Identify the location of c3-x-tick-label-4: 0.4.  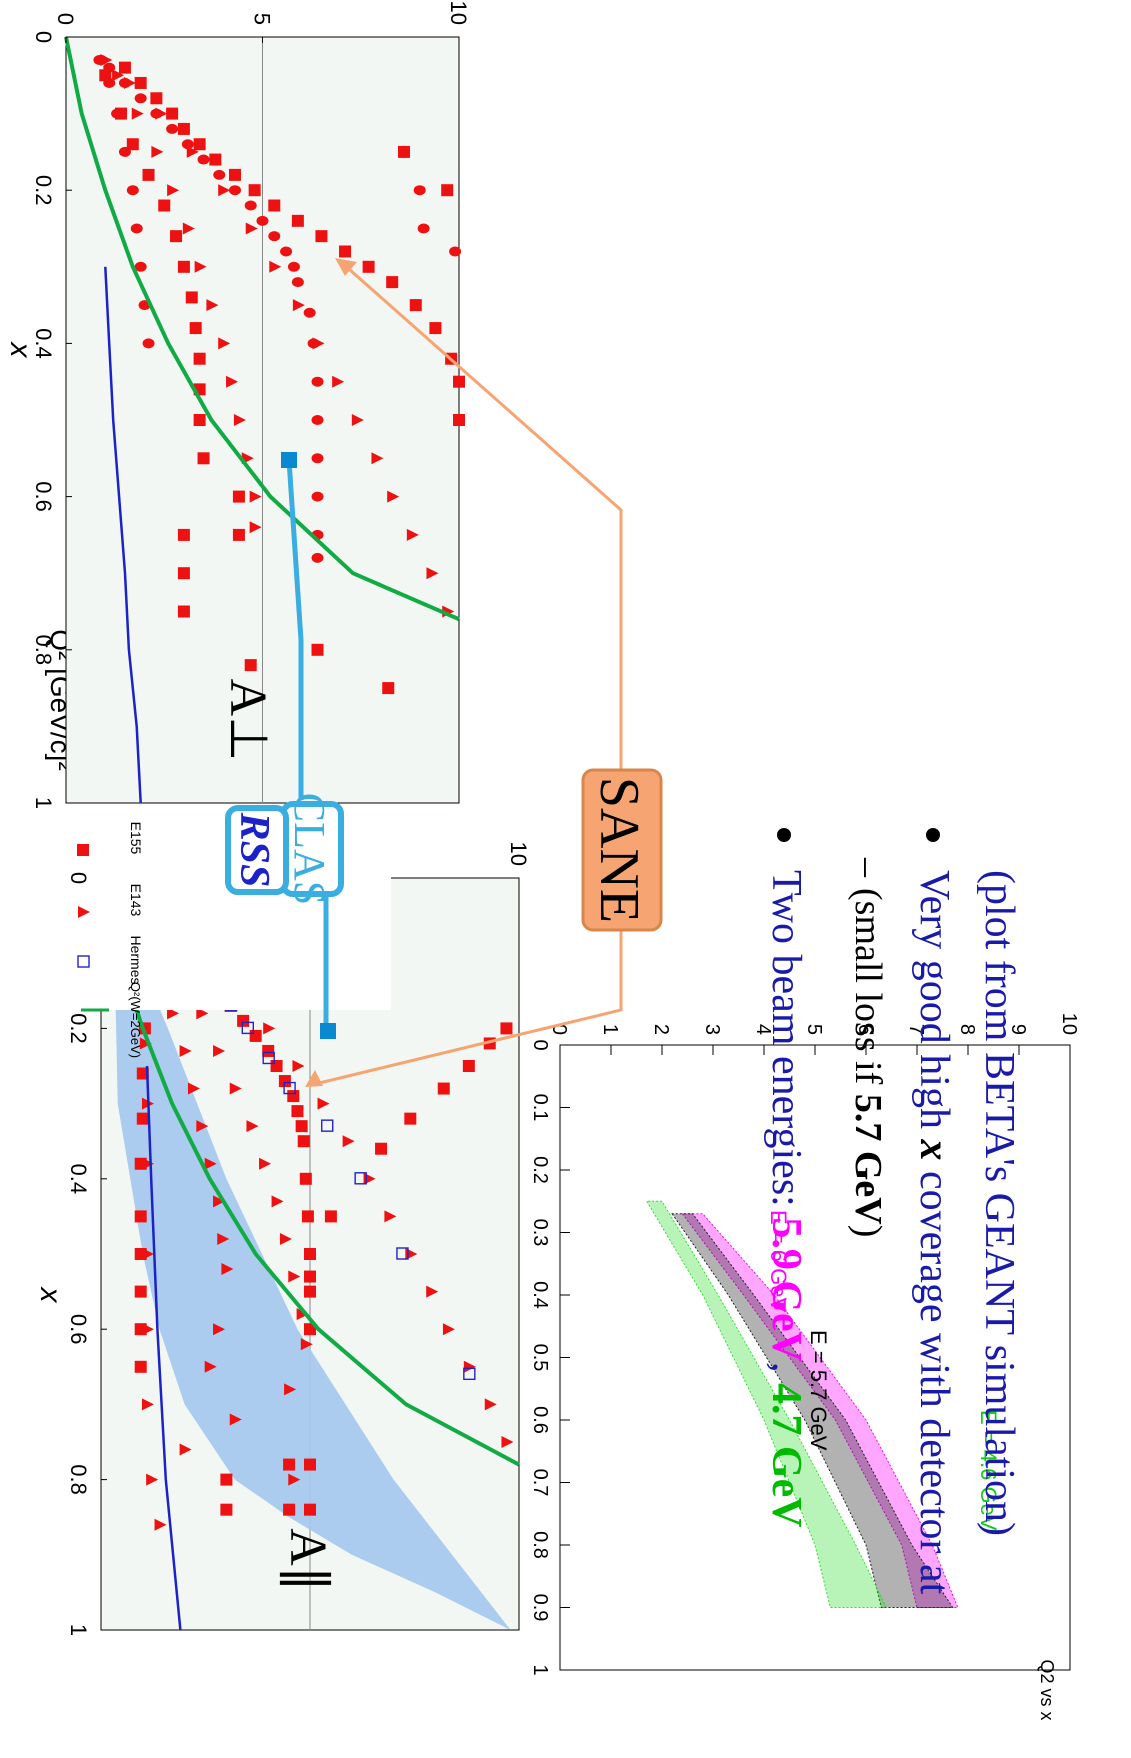
(540, 1295).